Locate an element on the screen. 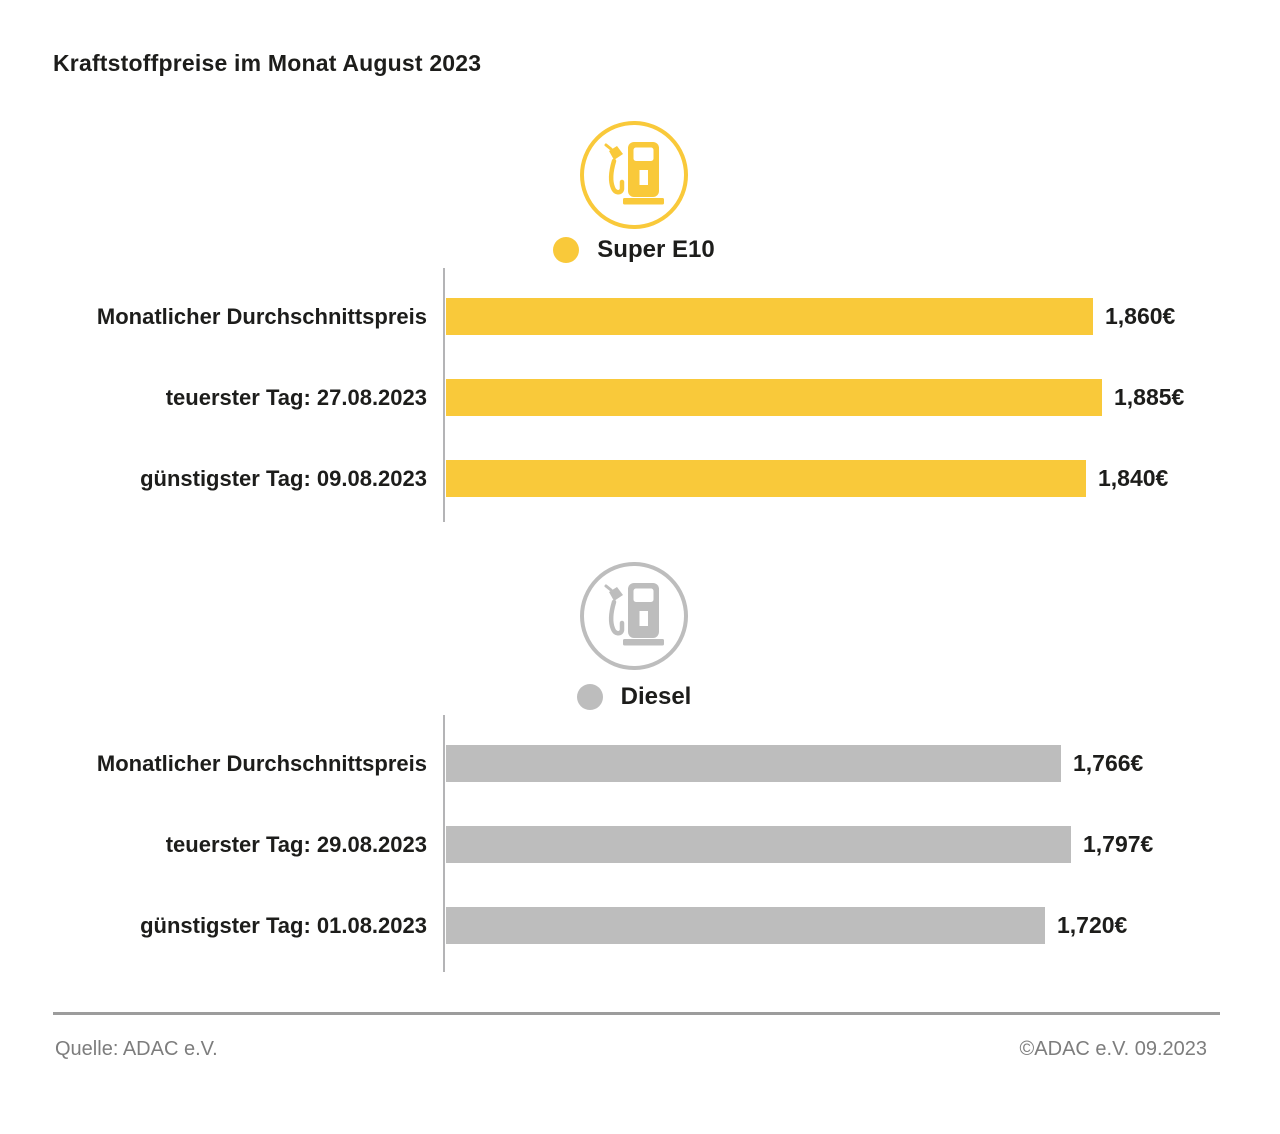  bar-value-label: 1,797€ is located at coordinates (1118, 844).